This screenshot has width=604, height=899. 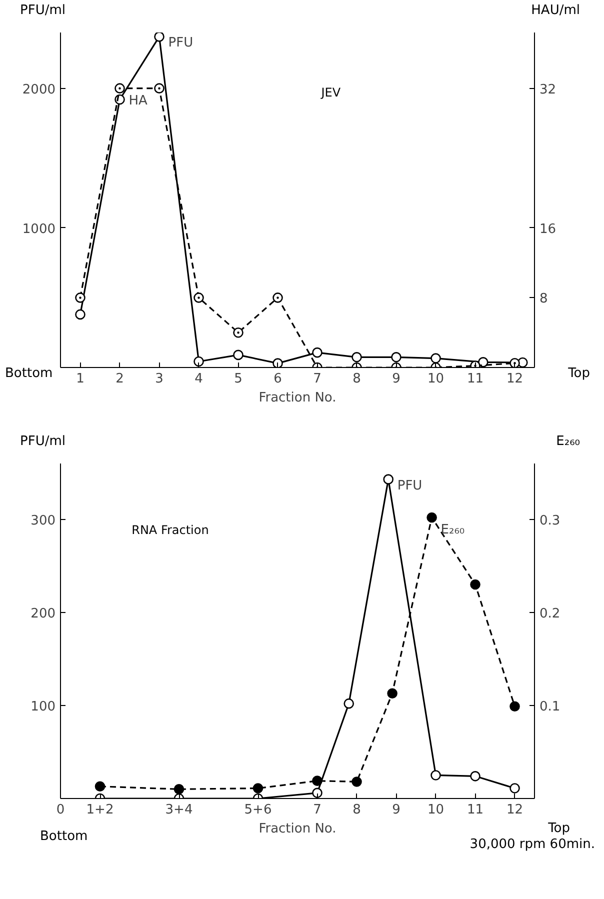 What do you see at coordinates (39, 90) in the screenshot?
I see `y-tick-label: 2000` at bounding box center [39, 90].